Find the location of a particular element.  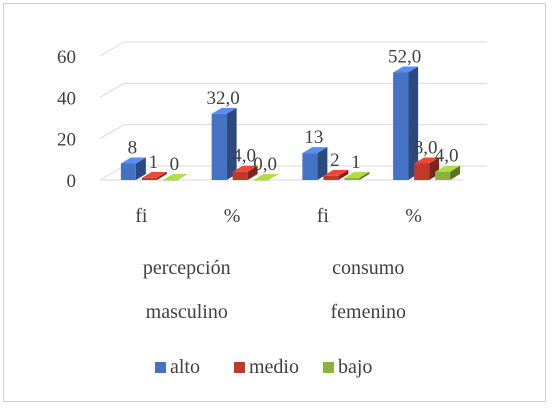

legend-label-bajo: bajo is located at coordinates (355, 367).